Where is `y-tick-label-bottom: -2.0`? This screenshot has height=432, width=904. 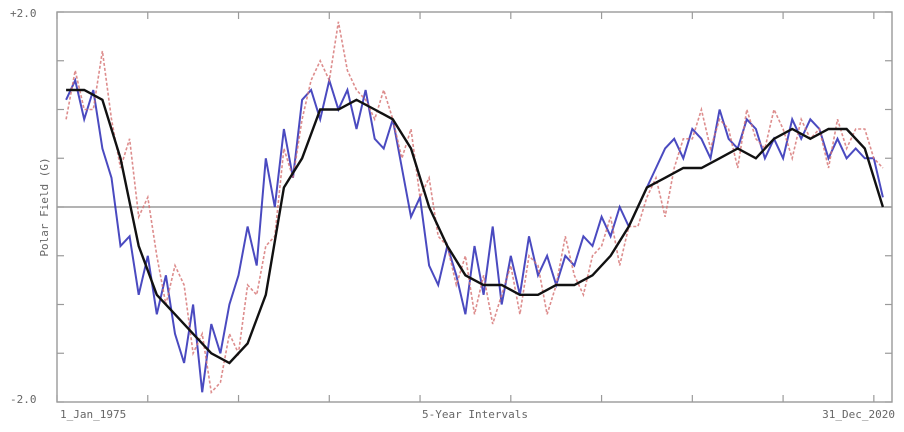
y-tick-label-bottom: -2.0 is located at coordinates (23, 399).